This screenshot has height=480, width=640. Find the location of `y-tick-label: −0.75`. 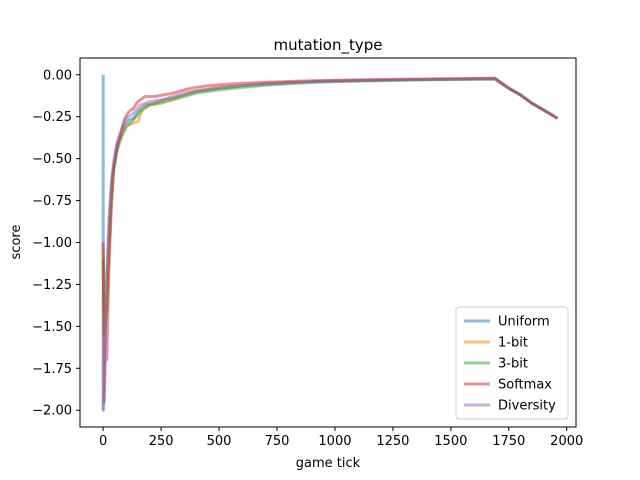

y-tick-label: −0.75 is located at coordinates (52, 201).